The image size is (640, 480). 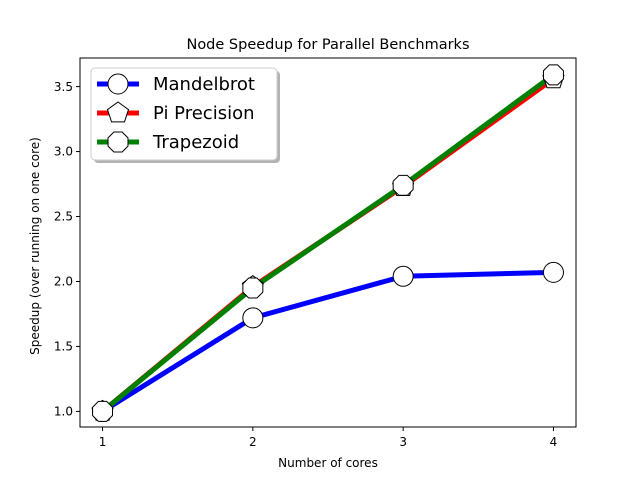 I want to click on y-tick-label: 3.5, so click(x=63, y=87).